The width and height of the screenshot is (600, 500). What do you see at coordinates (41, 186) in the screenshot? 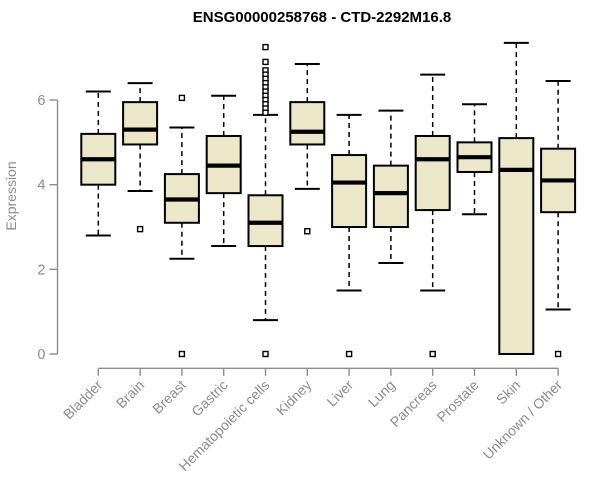
I see `y-tick-label: 4` at bounding box center [41, 186].